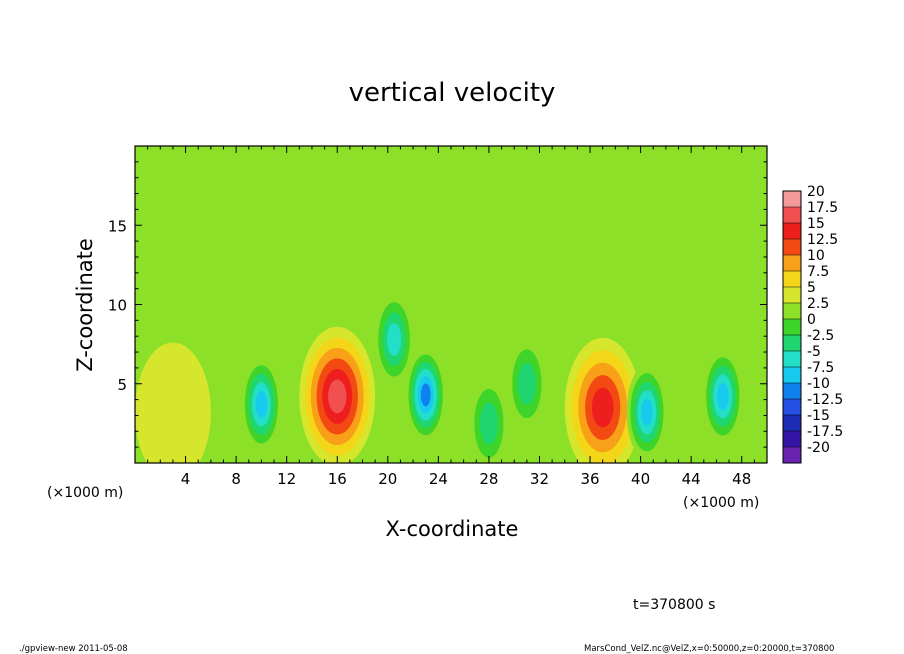 The image size is (904, 654). Describe the element at coordinates (691, 479) in the screenshot. I see `x-tick-label: 44` at that location.